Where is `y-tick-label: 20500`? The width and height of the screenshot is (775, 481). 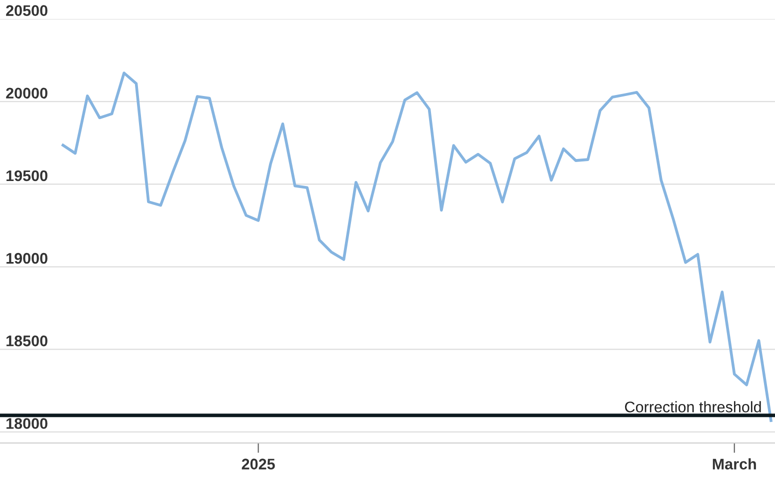
y-tick-label: 20500 is located at coordinates (27, 10).